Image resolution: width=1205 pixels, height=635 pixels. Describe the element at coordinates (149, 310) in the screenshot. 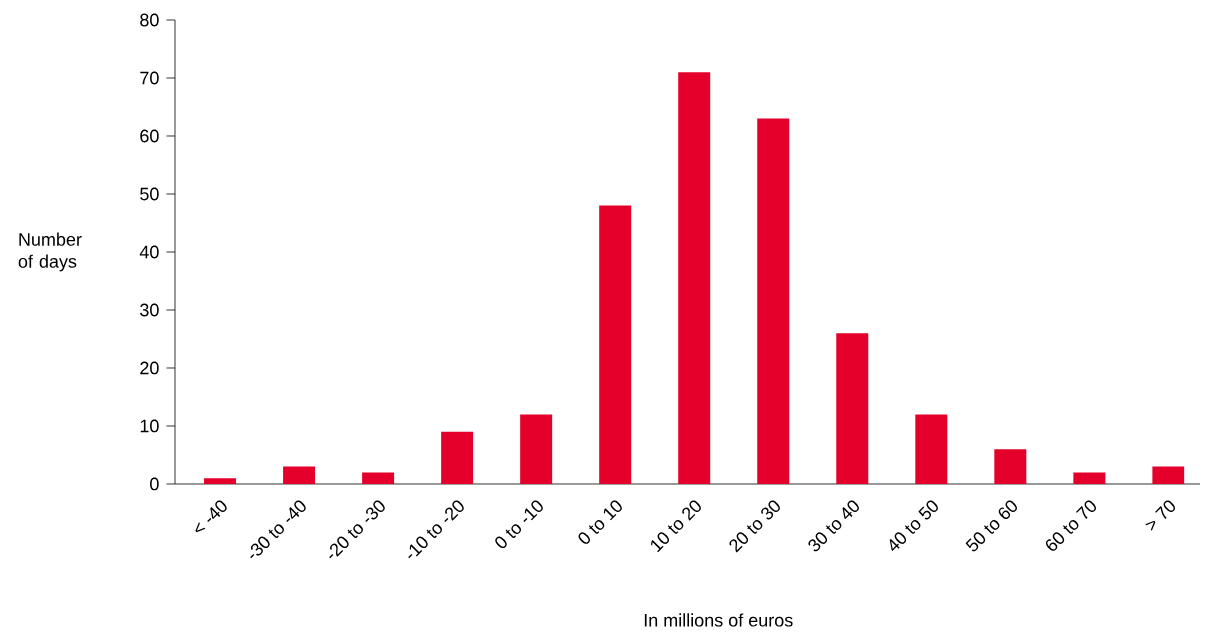

I see `y-tick-label: 30` at that location.